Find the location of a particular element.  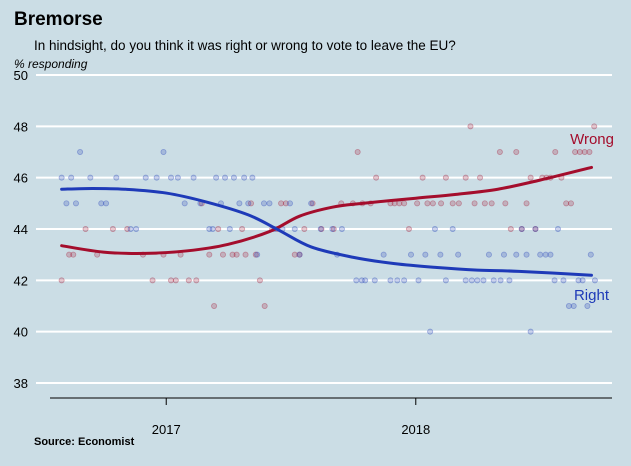

chart-title: Bremorse is located at coordinates (58, 19).